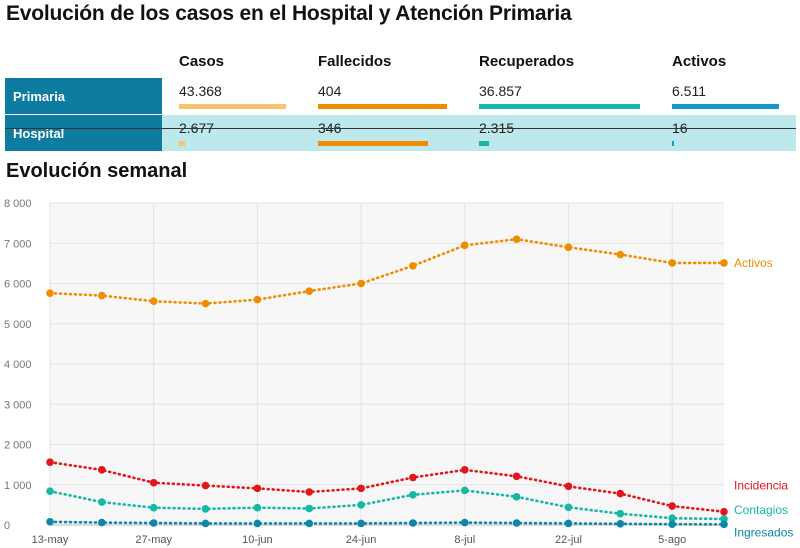 The width and height of the screenshot is (800, 548). I want to click on bar-primaria-casos, so click(232, 106).